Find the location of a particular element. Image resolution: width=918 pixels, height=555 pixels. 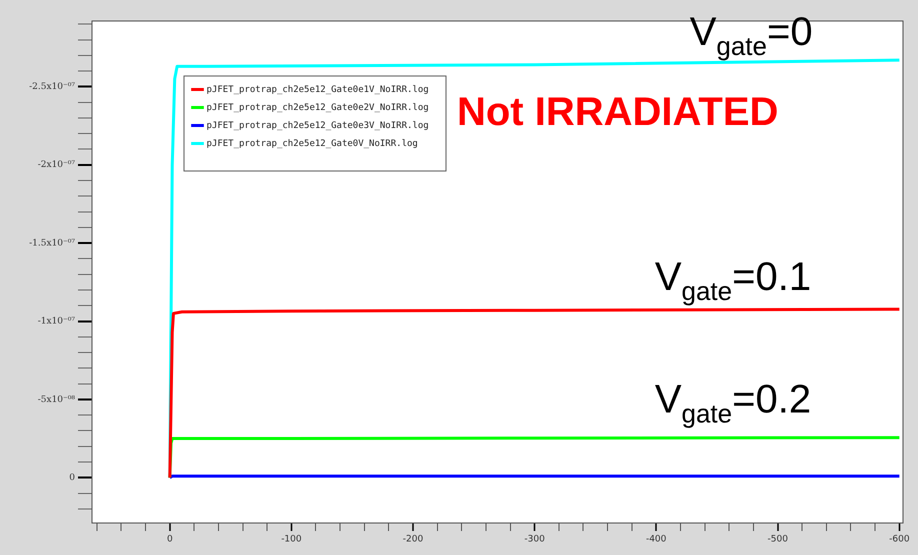

y-tick-label: 0 is located at coordinates (72, 477).